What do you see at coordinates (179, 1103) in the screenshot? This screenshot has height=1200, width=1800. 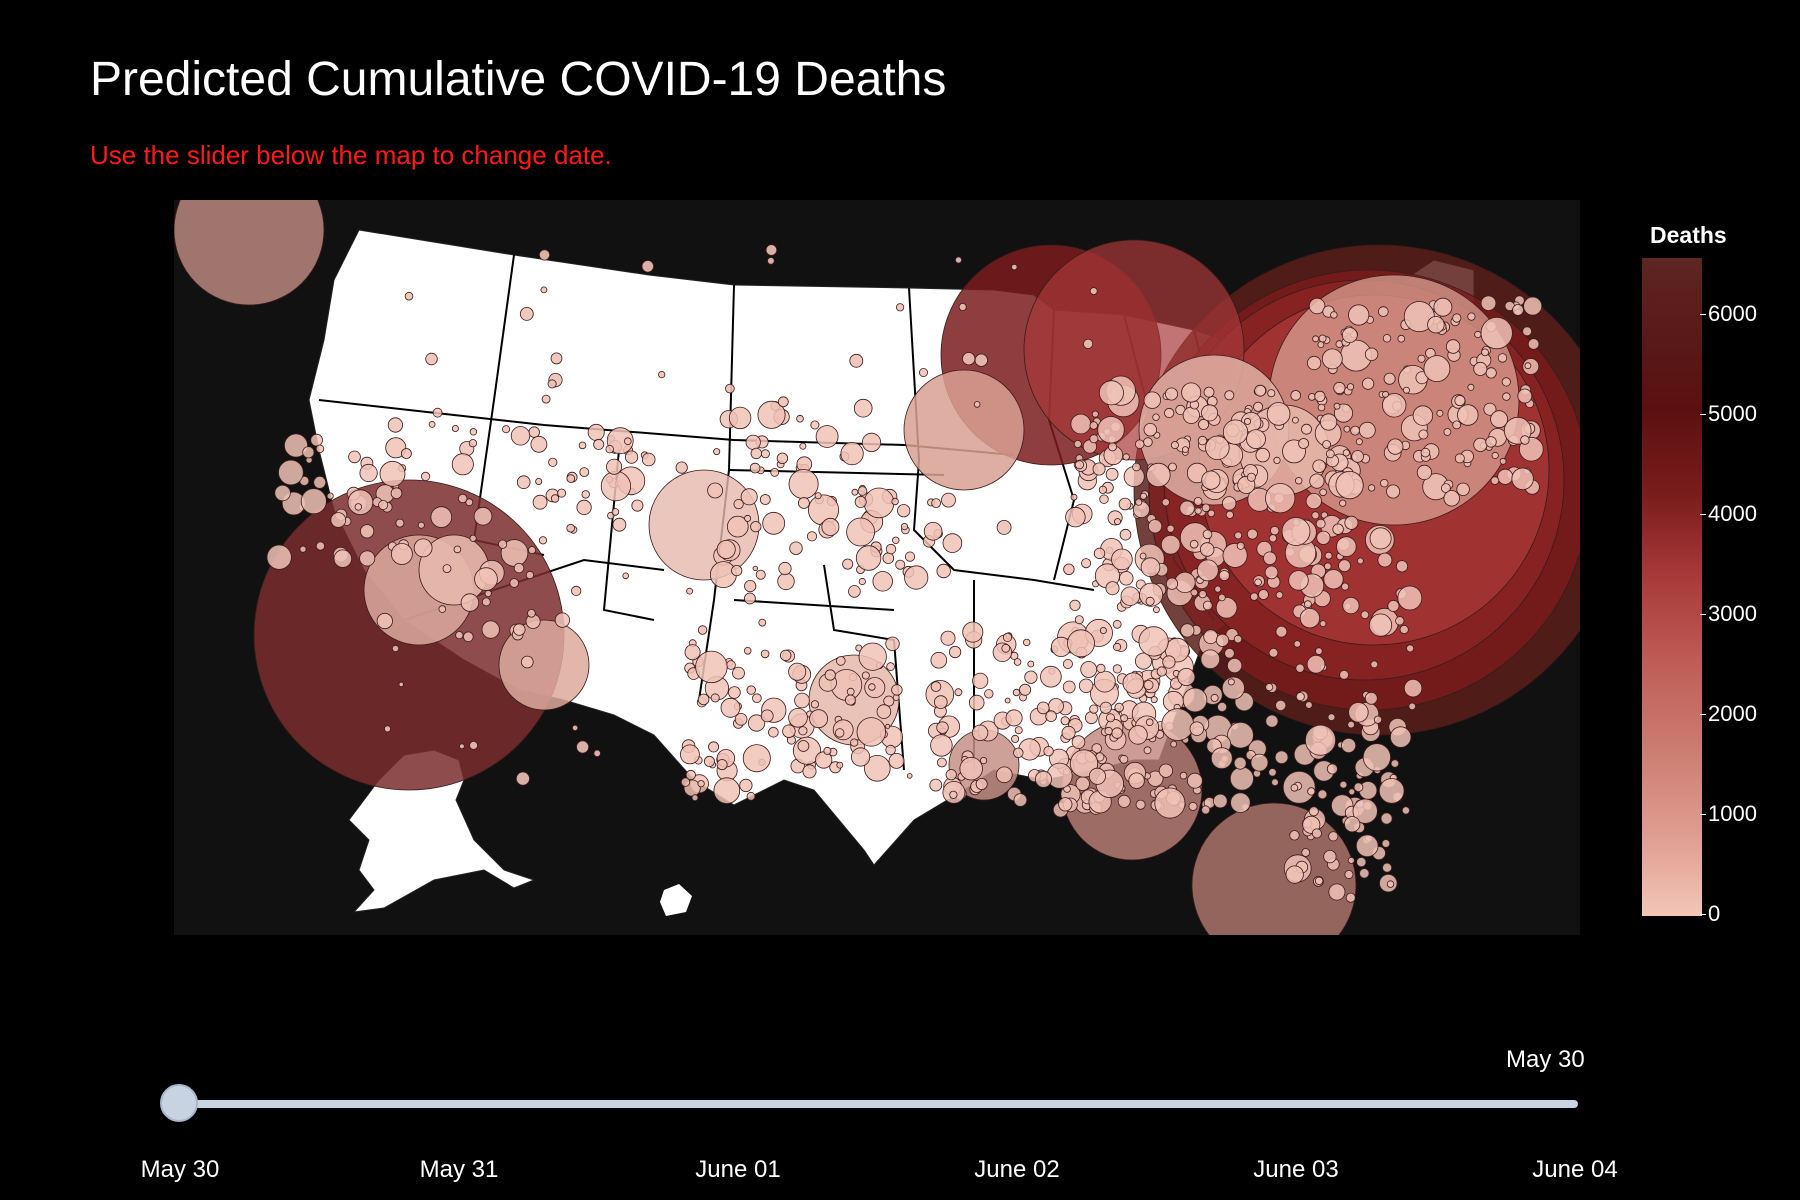 I see `date-slider-handle` at bounding box center [179, 1103].